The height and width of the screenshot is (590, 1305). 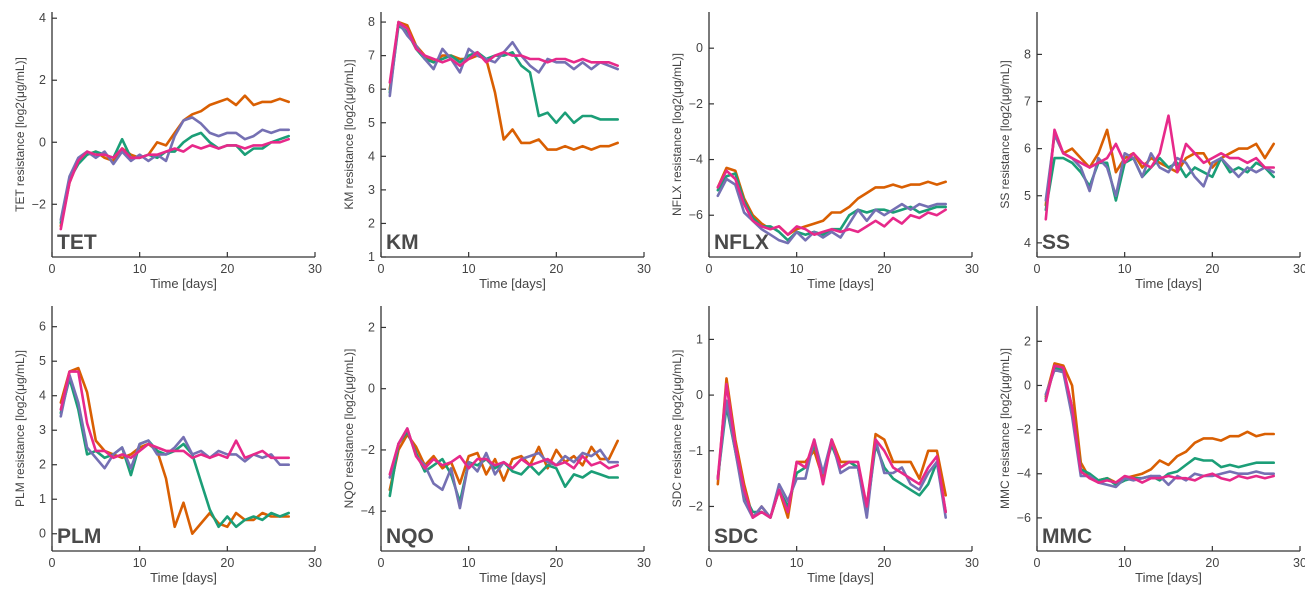 I want to click on y-tick-label-plm: 0, so click(x=42, y=534).